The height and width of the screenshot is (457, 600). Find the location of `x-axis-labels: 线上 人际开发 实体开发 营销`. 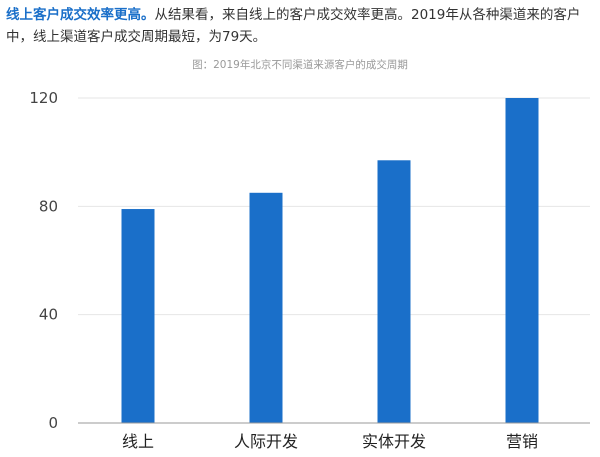

x-axis-labels: 线上 人际开发 实体开发 营销 is located at coordinates (330, 441).